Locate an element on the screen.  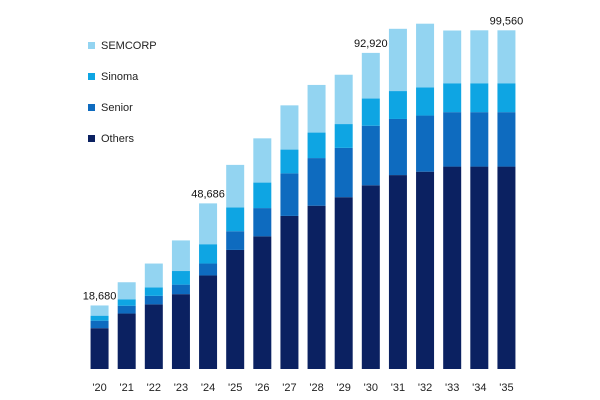
x-tick-label: '35 is located at coordinates (506, 388).